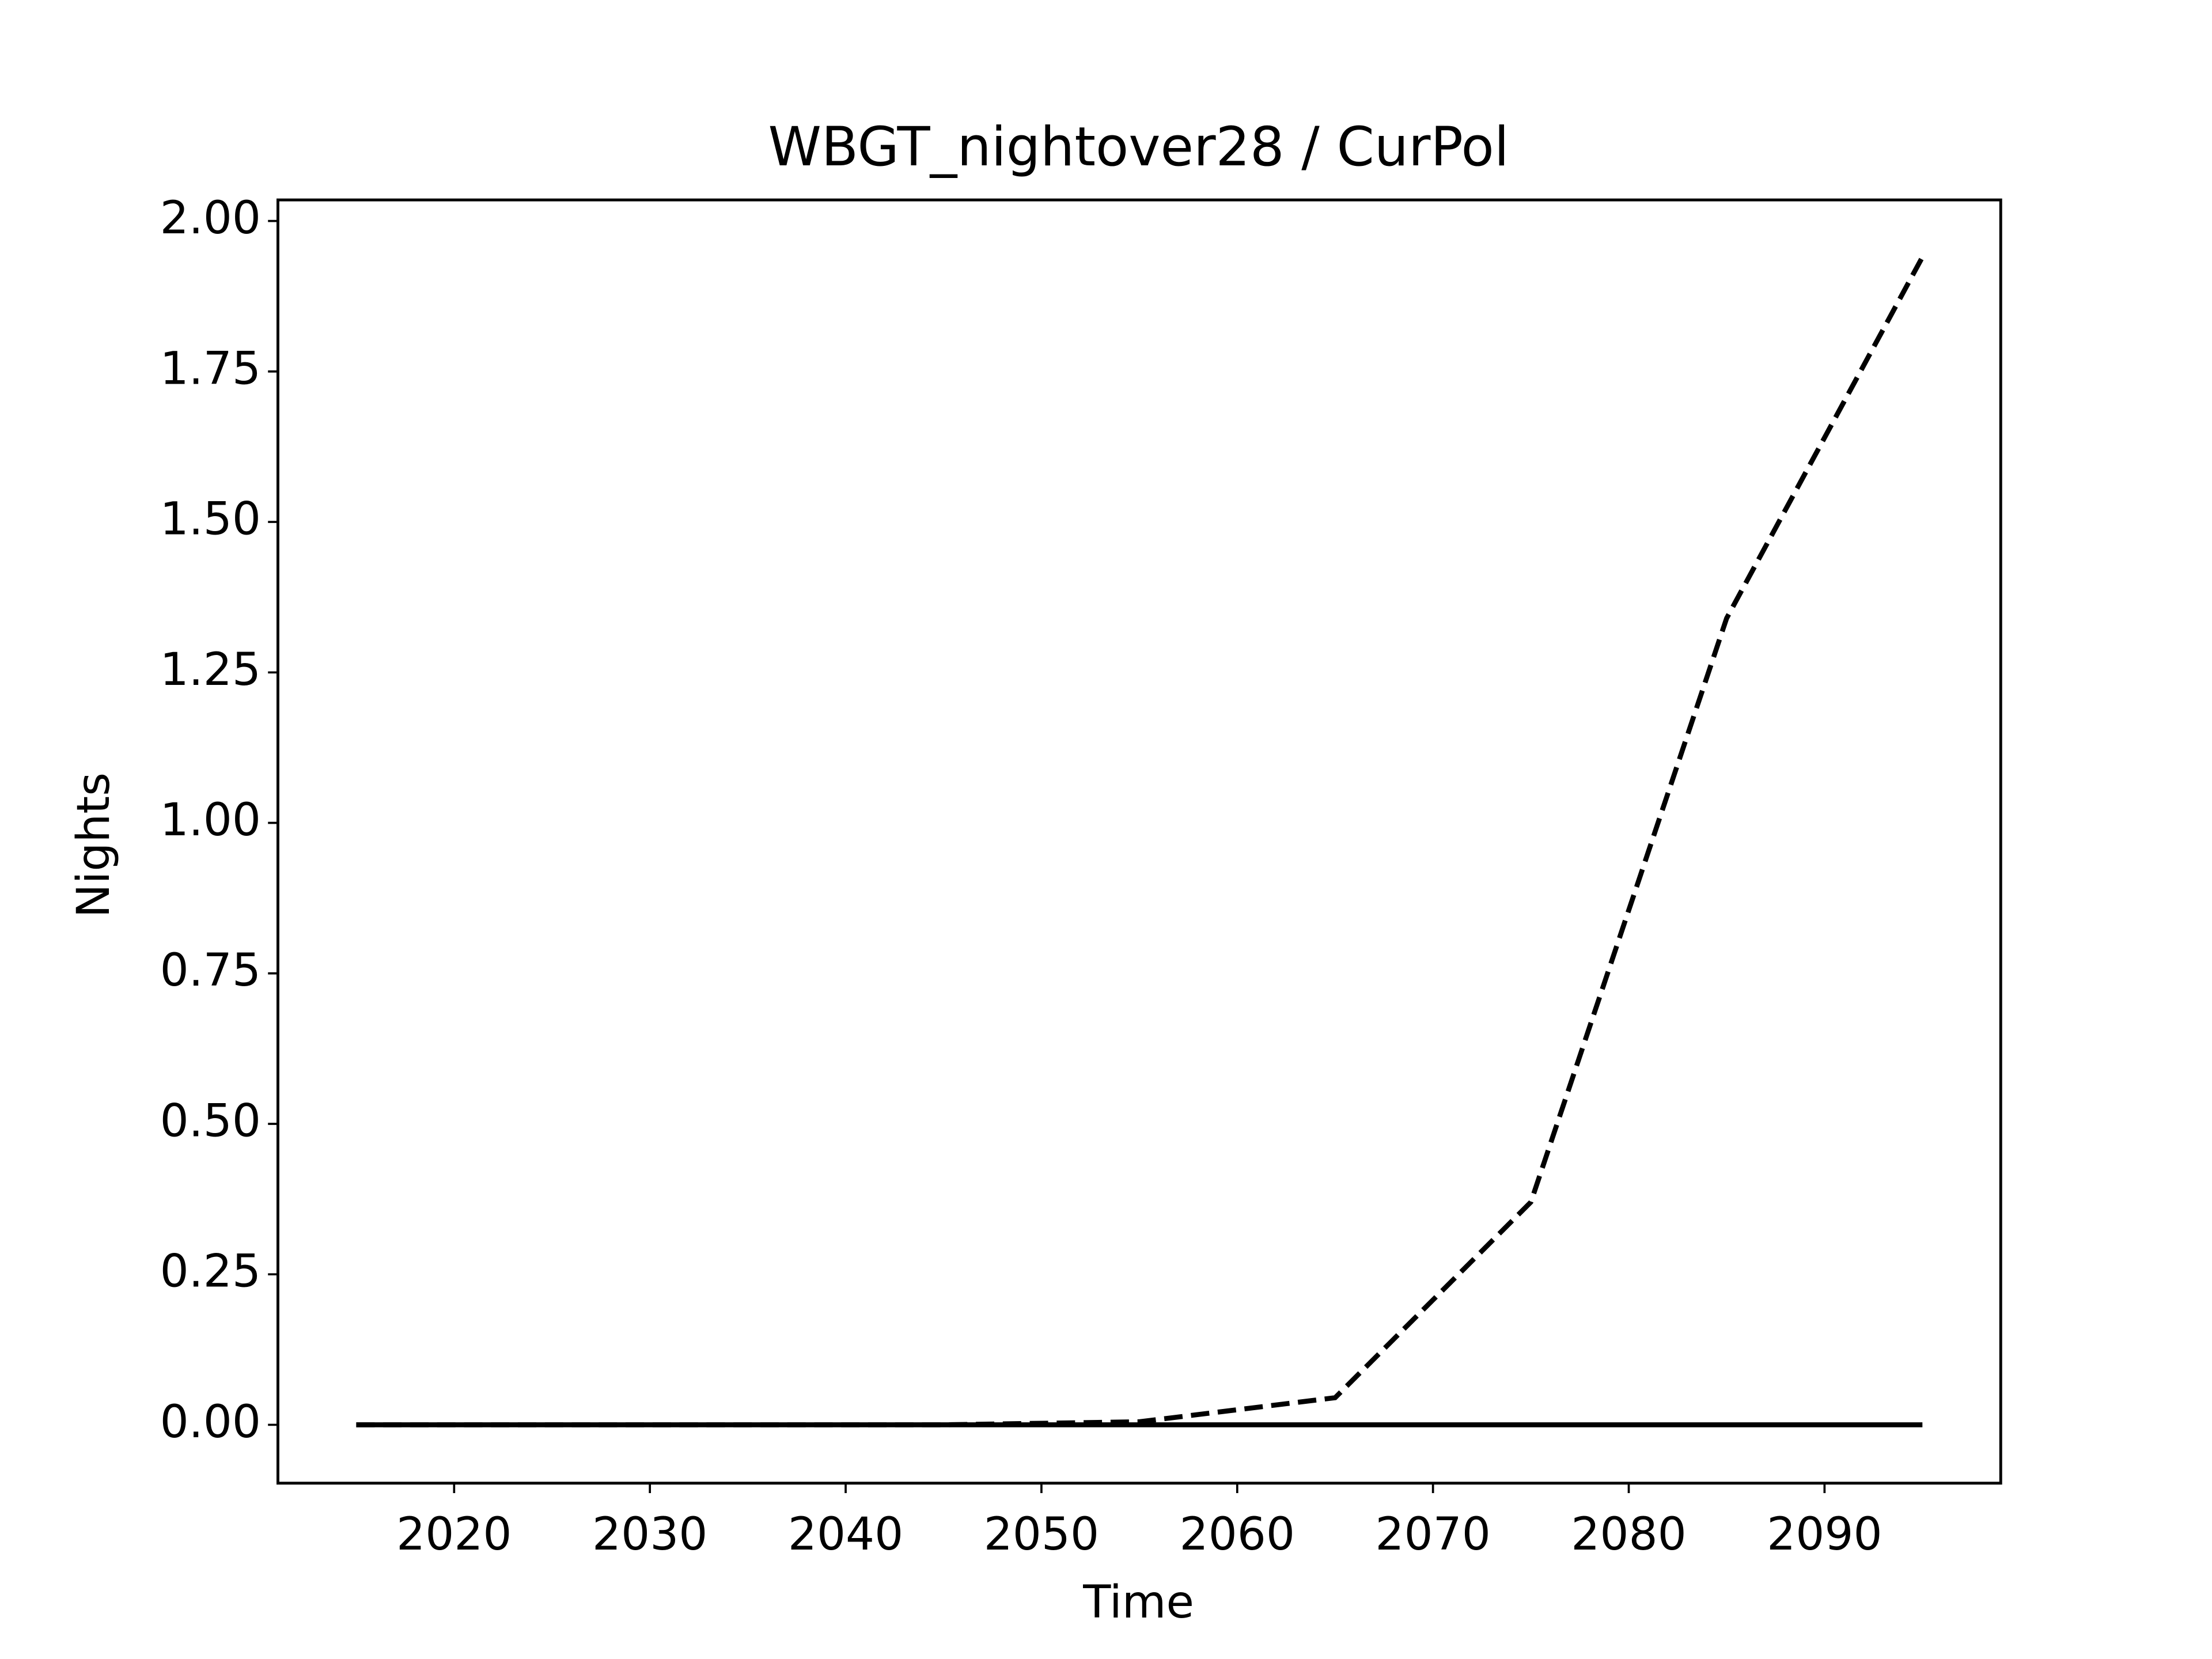 The height and width of the screenshot is (1659, 2212). What do you see at coordinates (1237, 1534) in the screenshot?
I see `x-tick-label: 2060` at bounding box center [1237, 1534].